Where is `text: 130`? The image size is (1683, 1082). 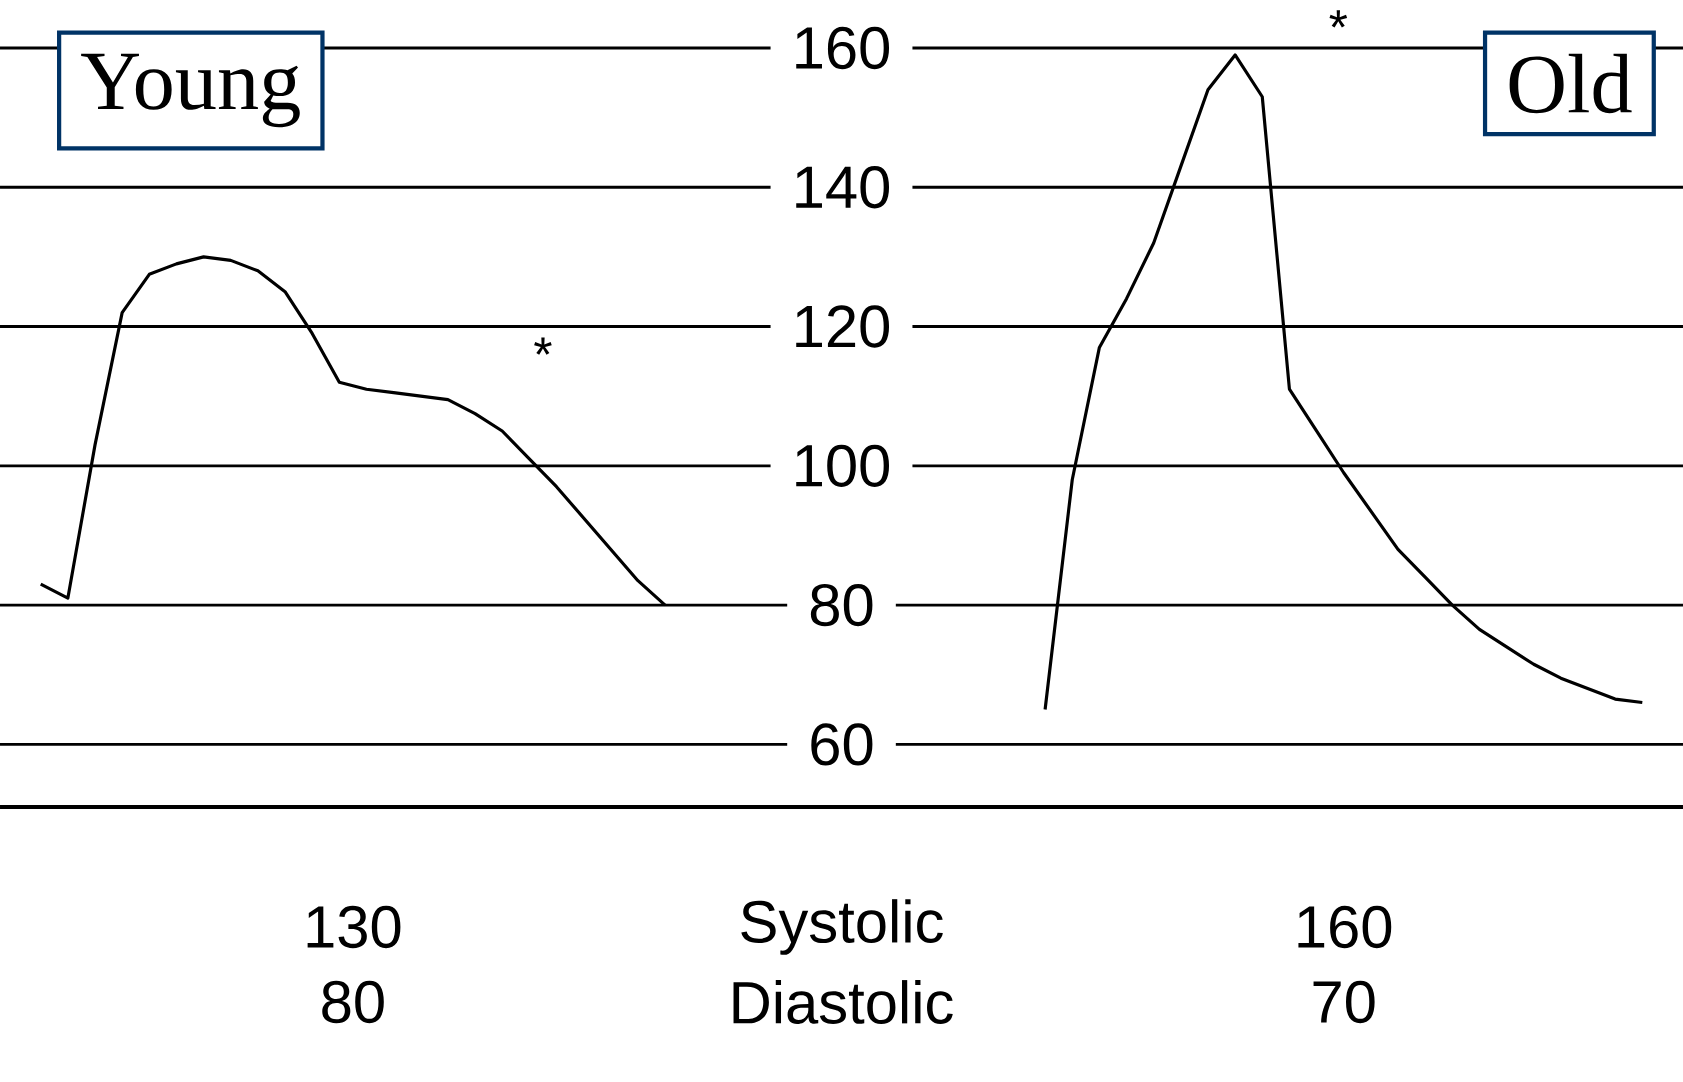 text: 130 is located at coordinates (354, 927).